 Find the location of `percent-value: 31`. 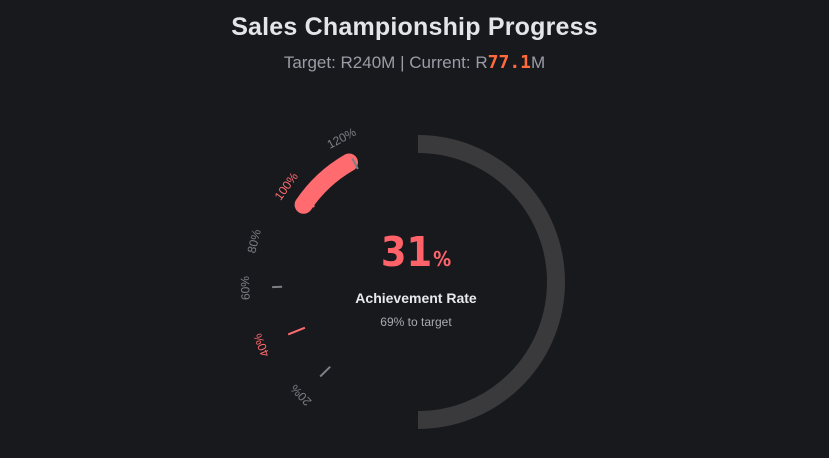

percent-value: 31 is located at coordinates (406, 252).